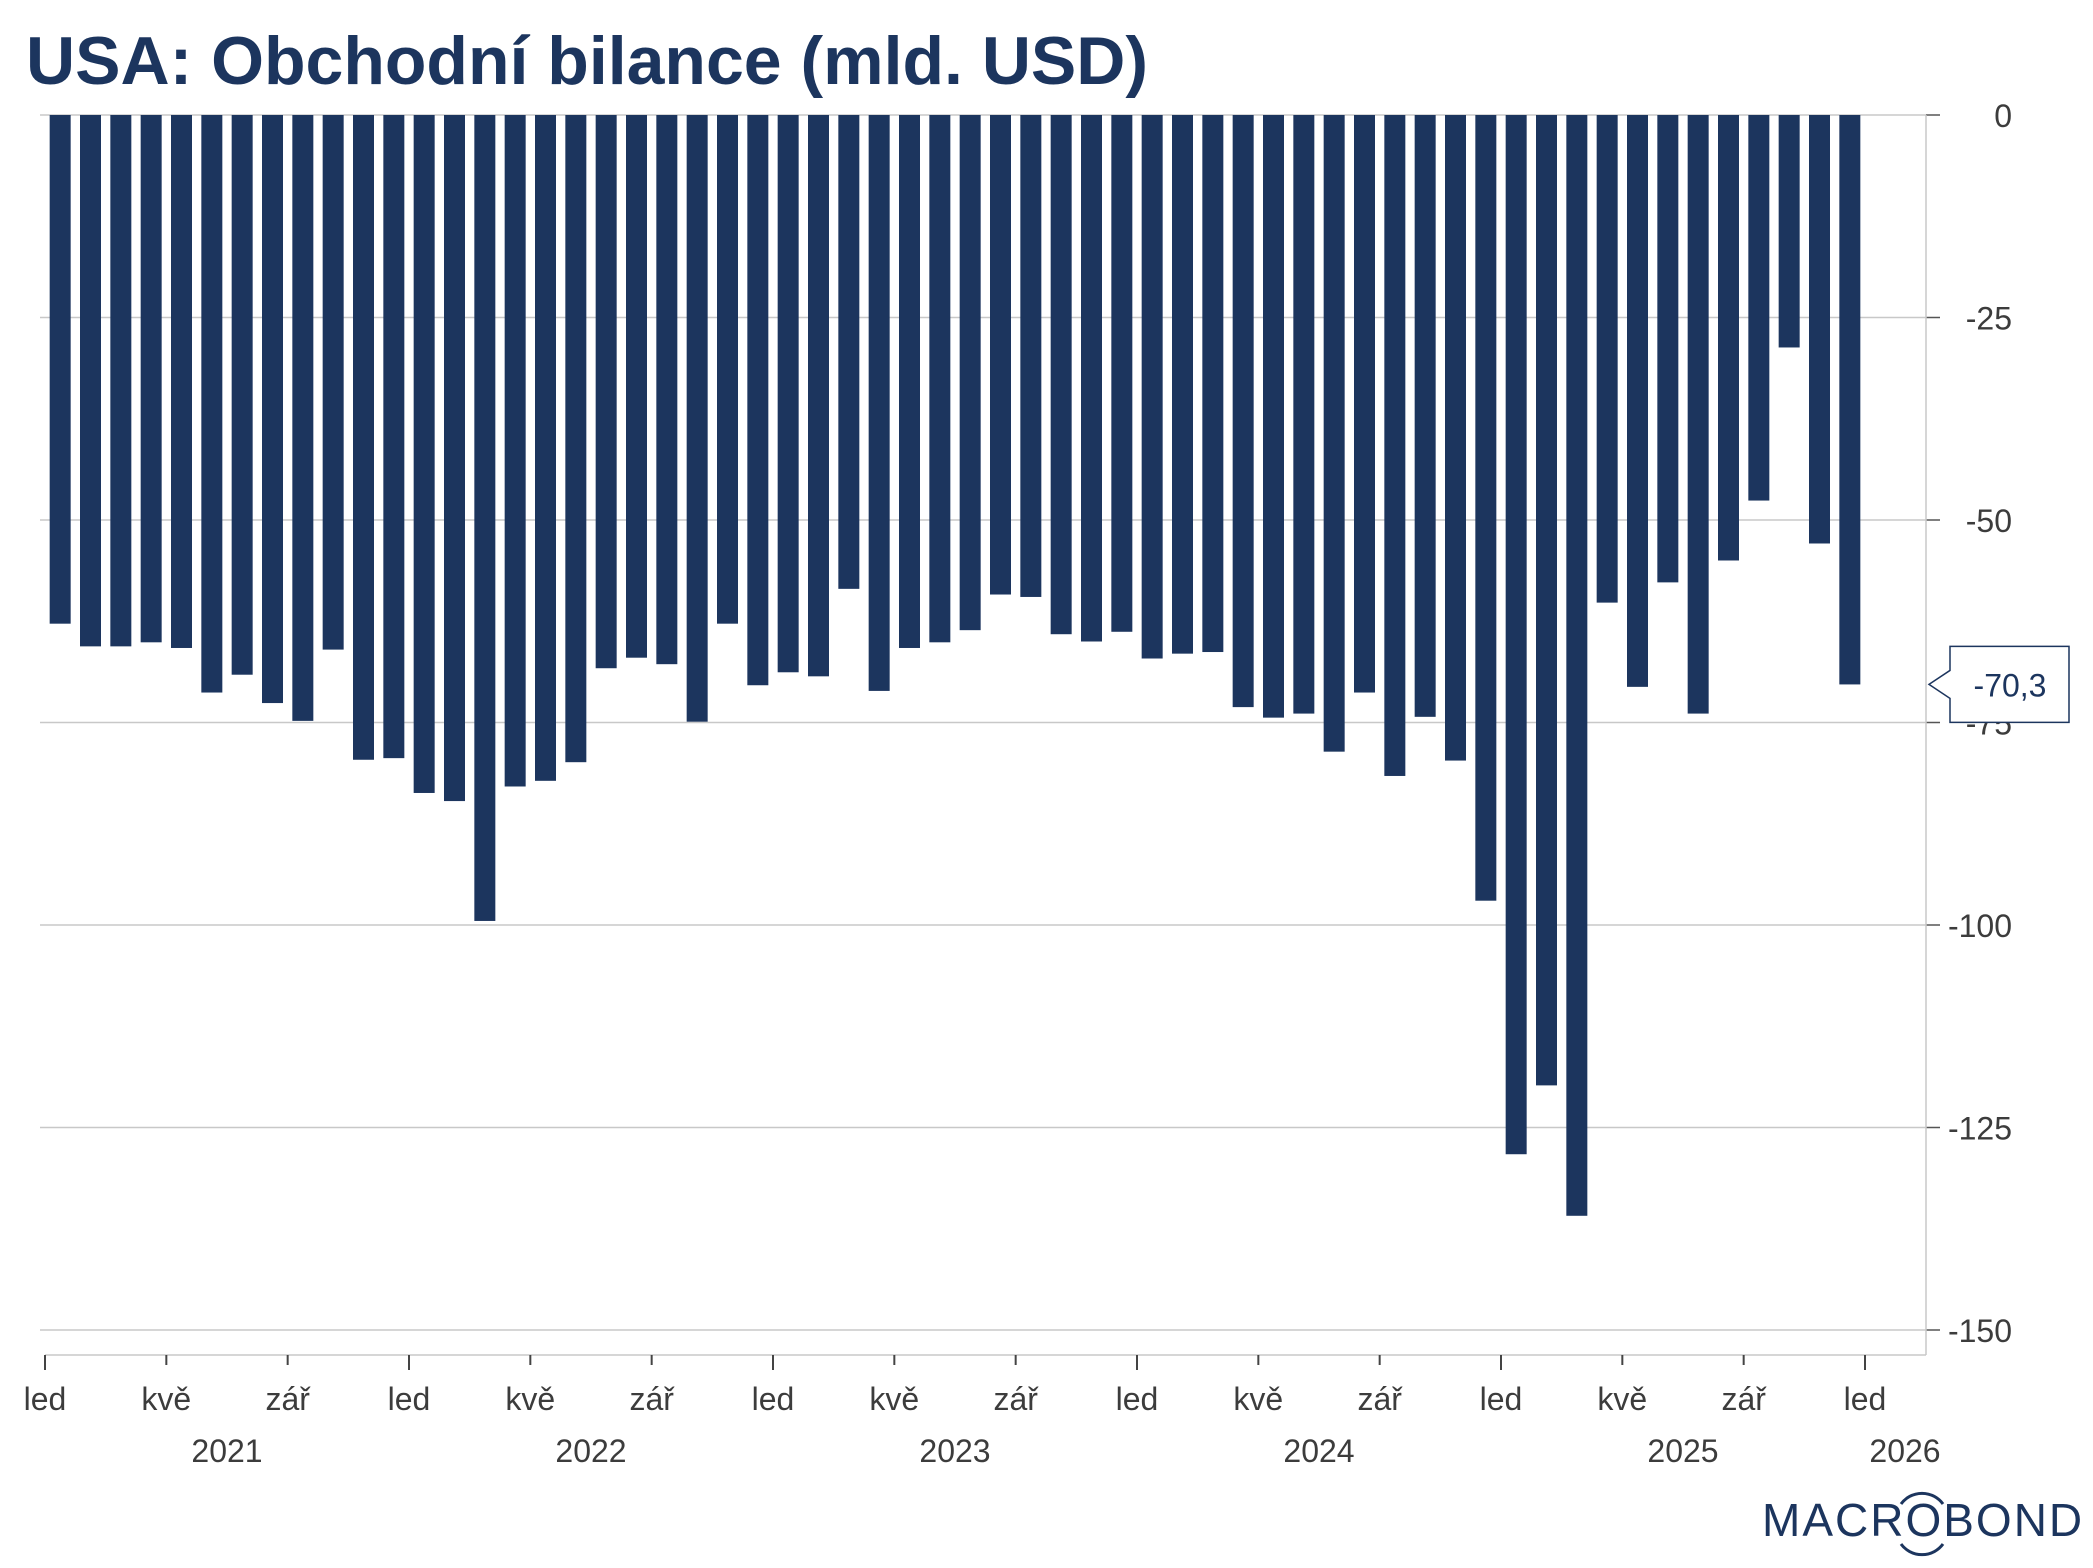 This screenshot has width=2093, height=1568. I want to click on last-value-callout, so click(1998, 684).